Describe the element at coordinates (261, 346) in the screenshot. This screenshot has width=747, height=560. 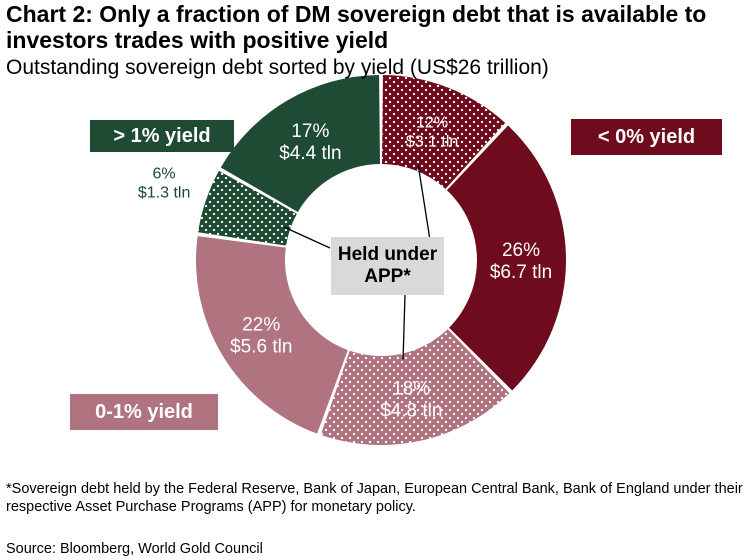
I see `slice-value-label-3: $5.6 tln` at that location.